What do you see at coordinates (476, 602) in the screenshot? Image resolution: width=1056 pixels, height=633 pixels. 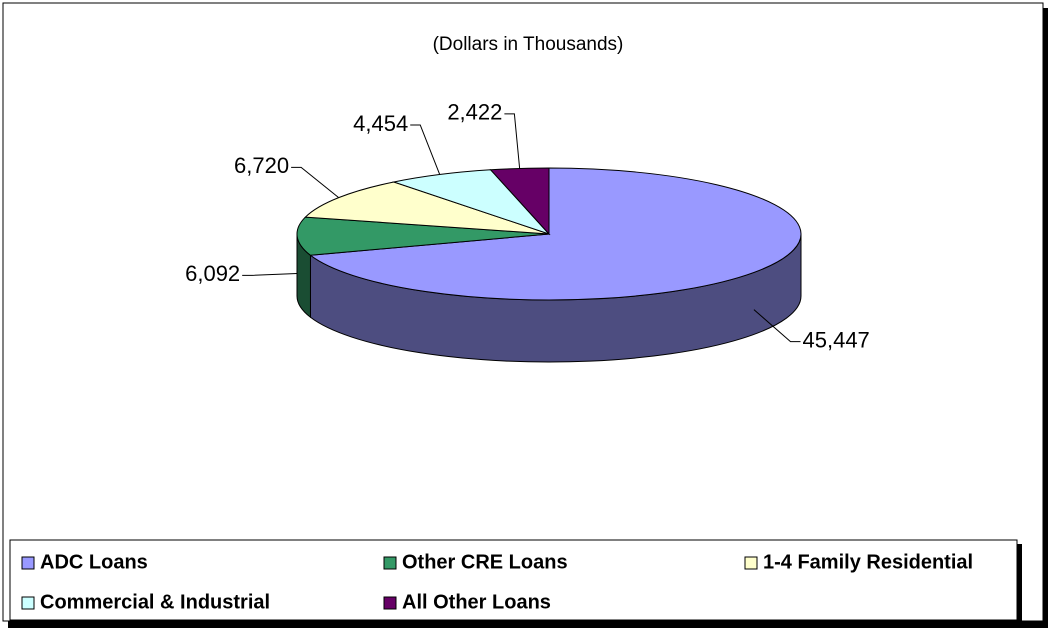 I see `legend-label: All Other Loans` at bounding box center [476, 602].